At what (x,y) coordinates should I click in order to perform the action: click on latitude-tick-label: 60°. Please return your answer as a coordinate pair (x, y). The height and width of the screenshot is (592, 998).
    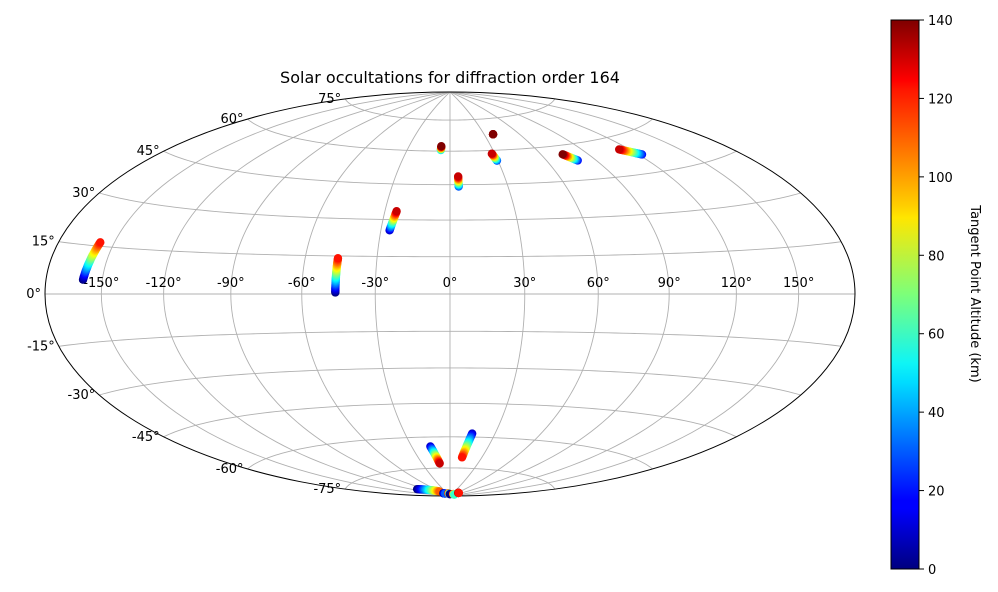
    Looking at the image, I should click on (231, 119).